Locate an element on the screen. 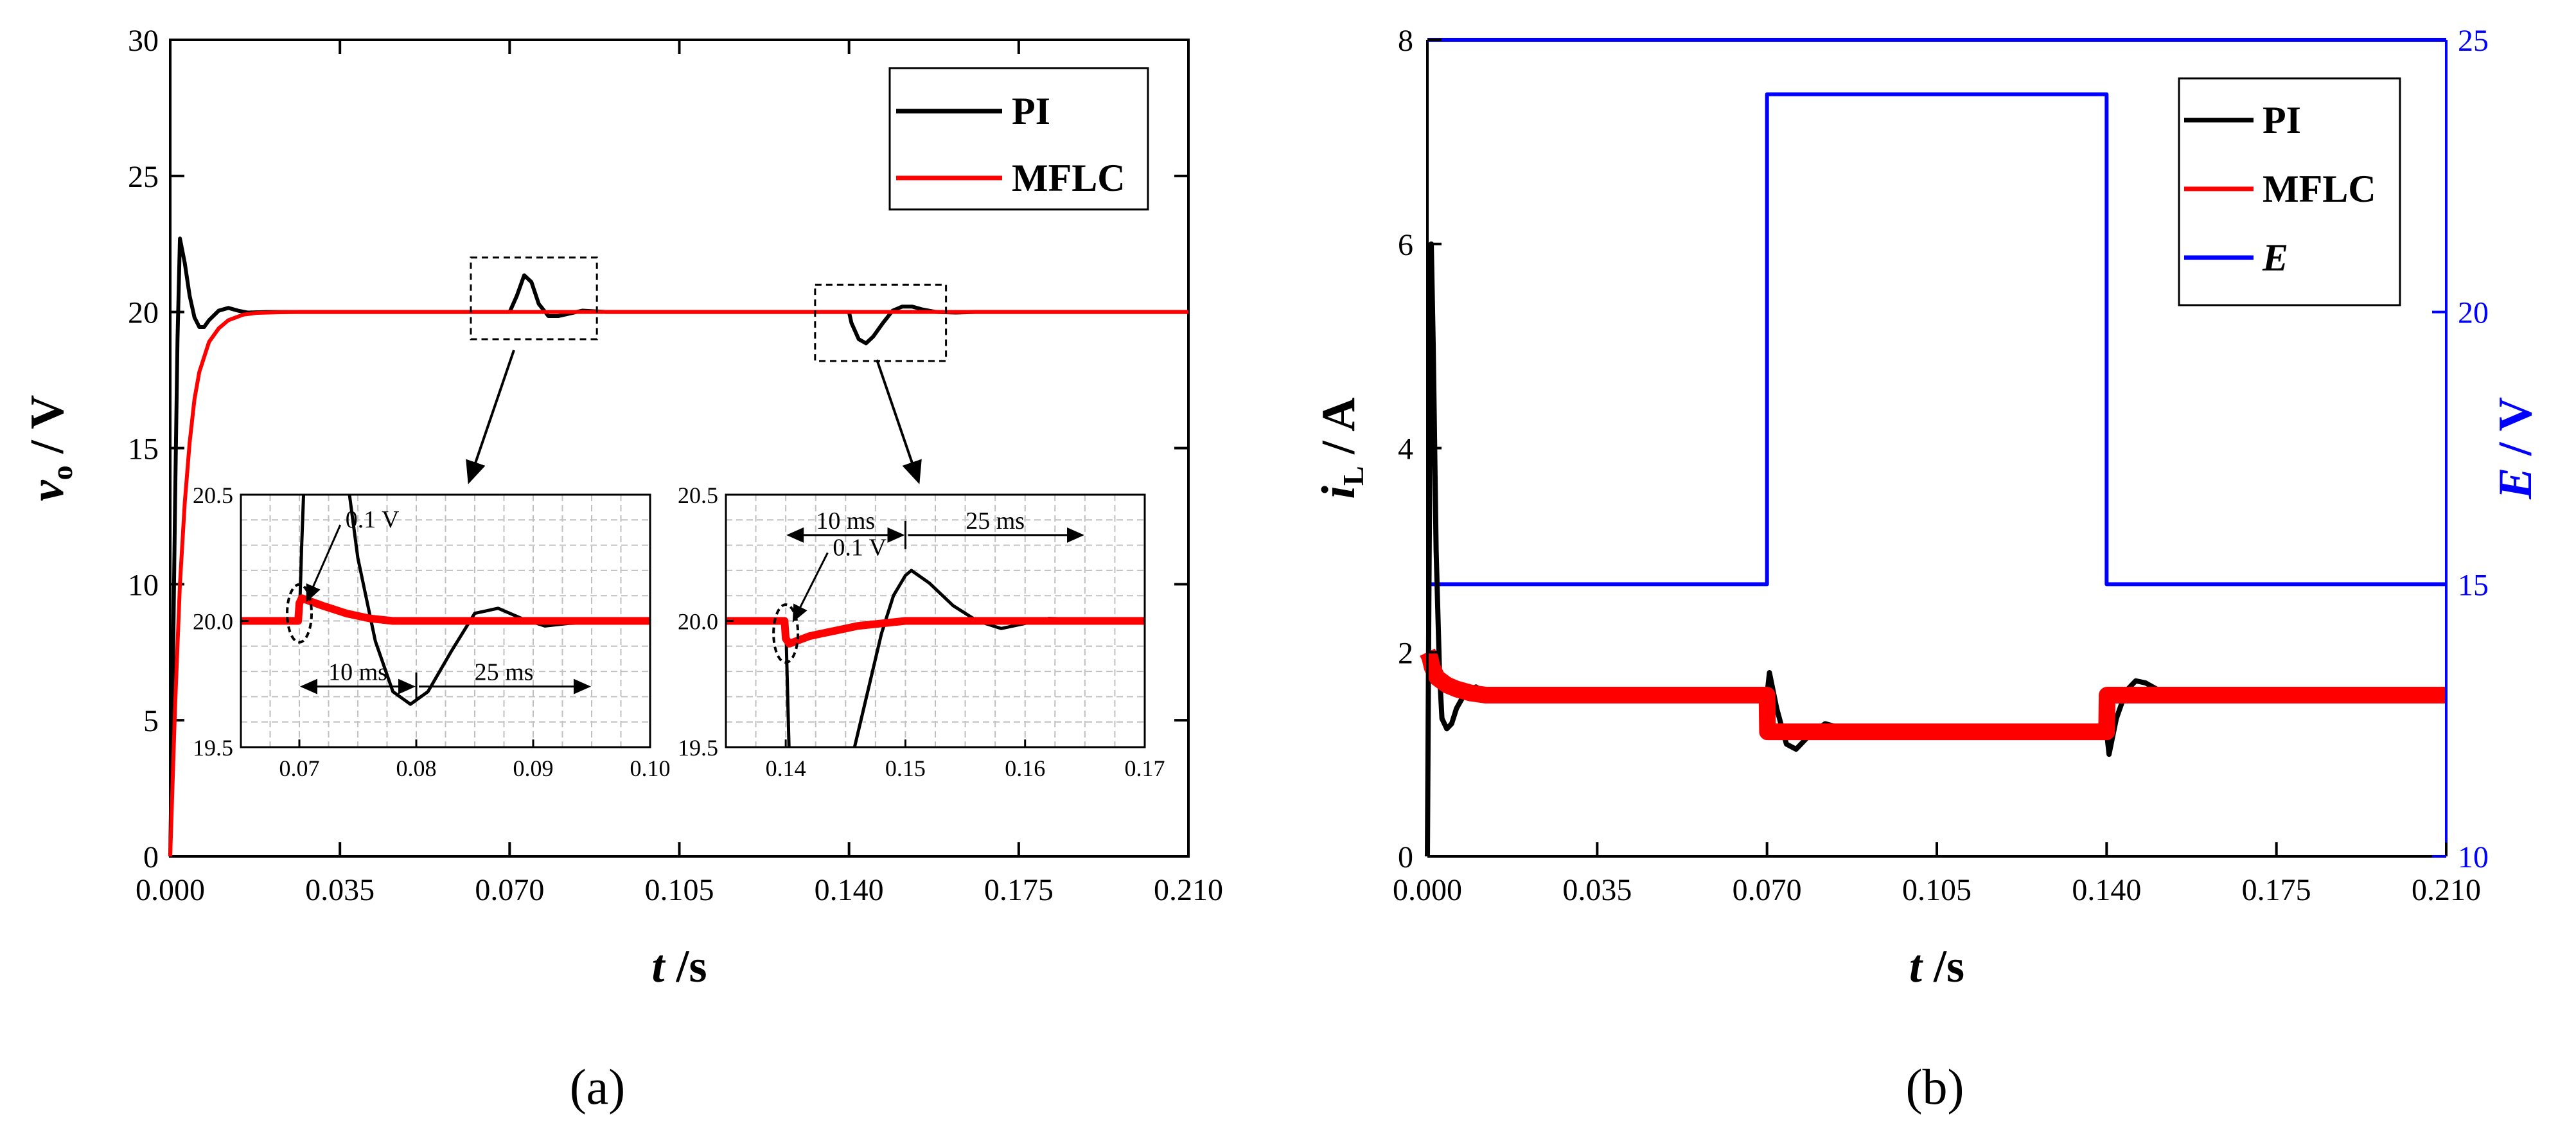  panel-a-label: (a) is located at coordinates (598, 1087).